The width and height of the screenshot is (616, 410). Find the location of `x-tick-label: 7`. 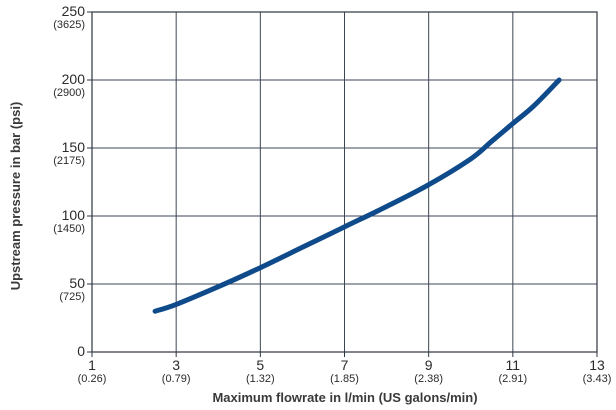

x-tick-label: 7 is located at coordinates (345, 365).